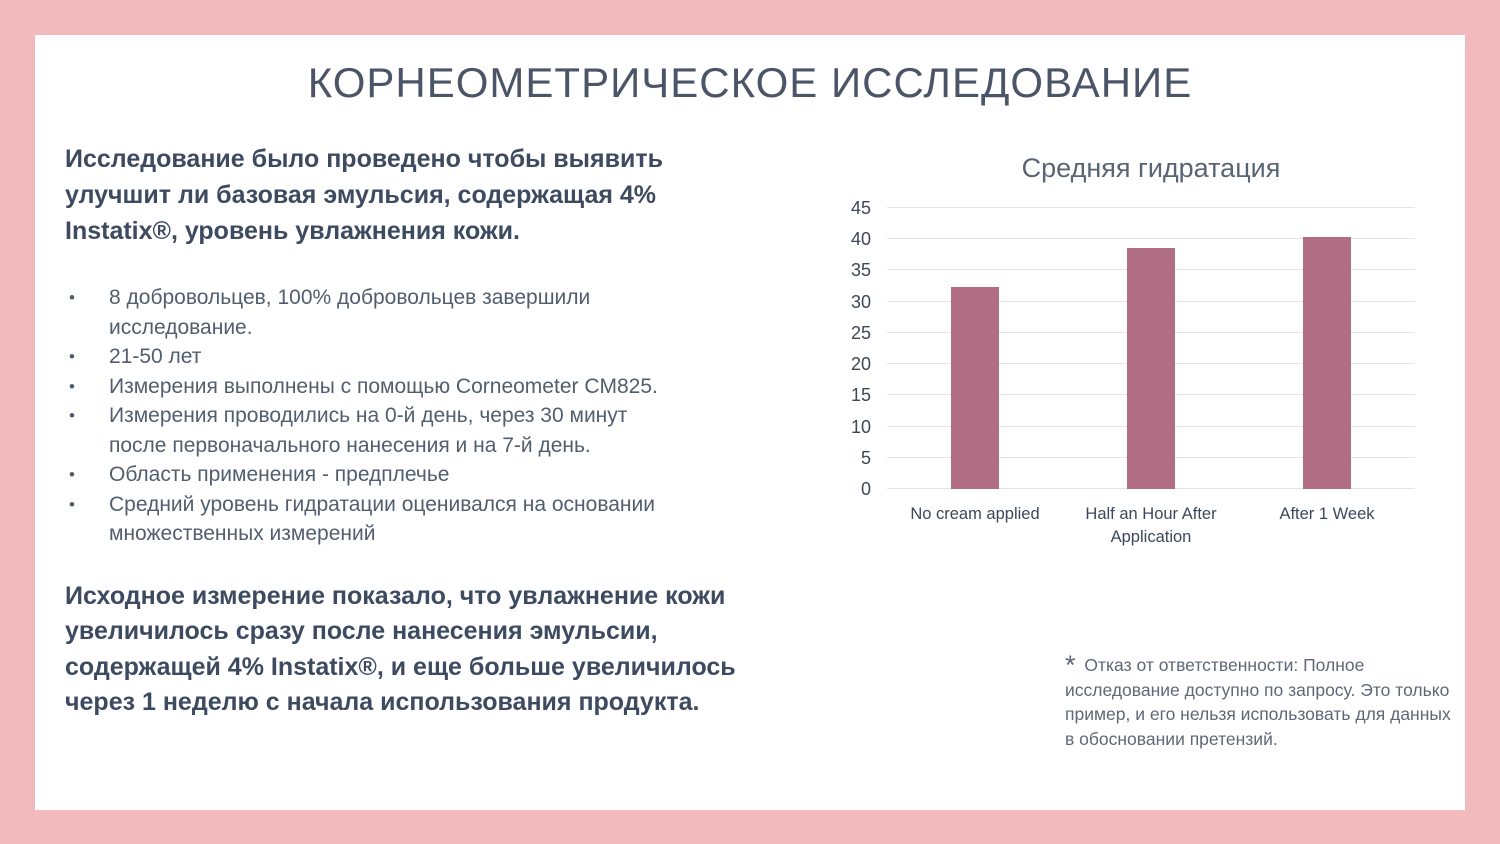 The height and width of the screenshot is (844, 1500). Describe the element at coordinates (1327, 514) in the screenshot. I see `x-axis-label: After 1 Week` at that location.